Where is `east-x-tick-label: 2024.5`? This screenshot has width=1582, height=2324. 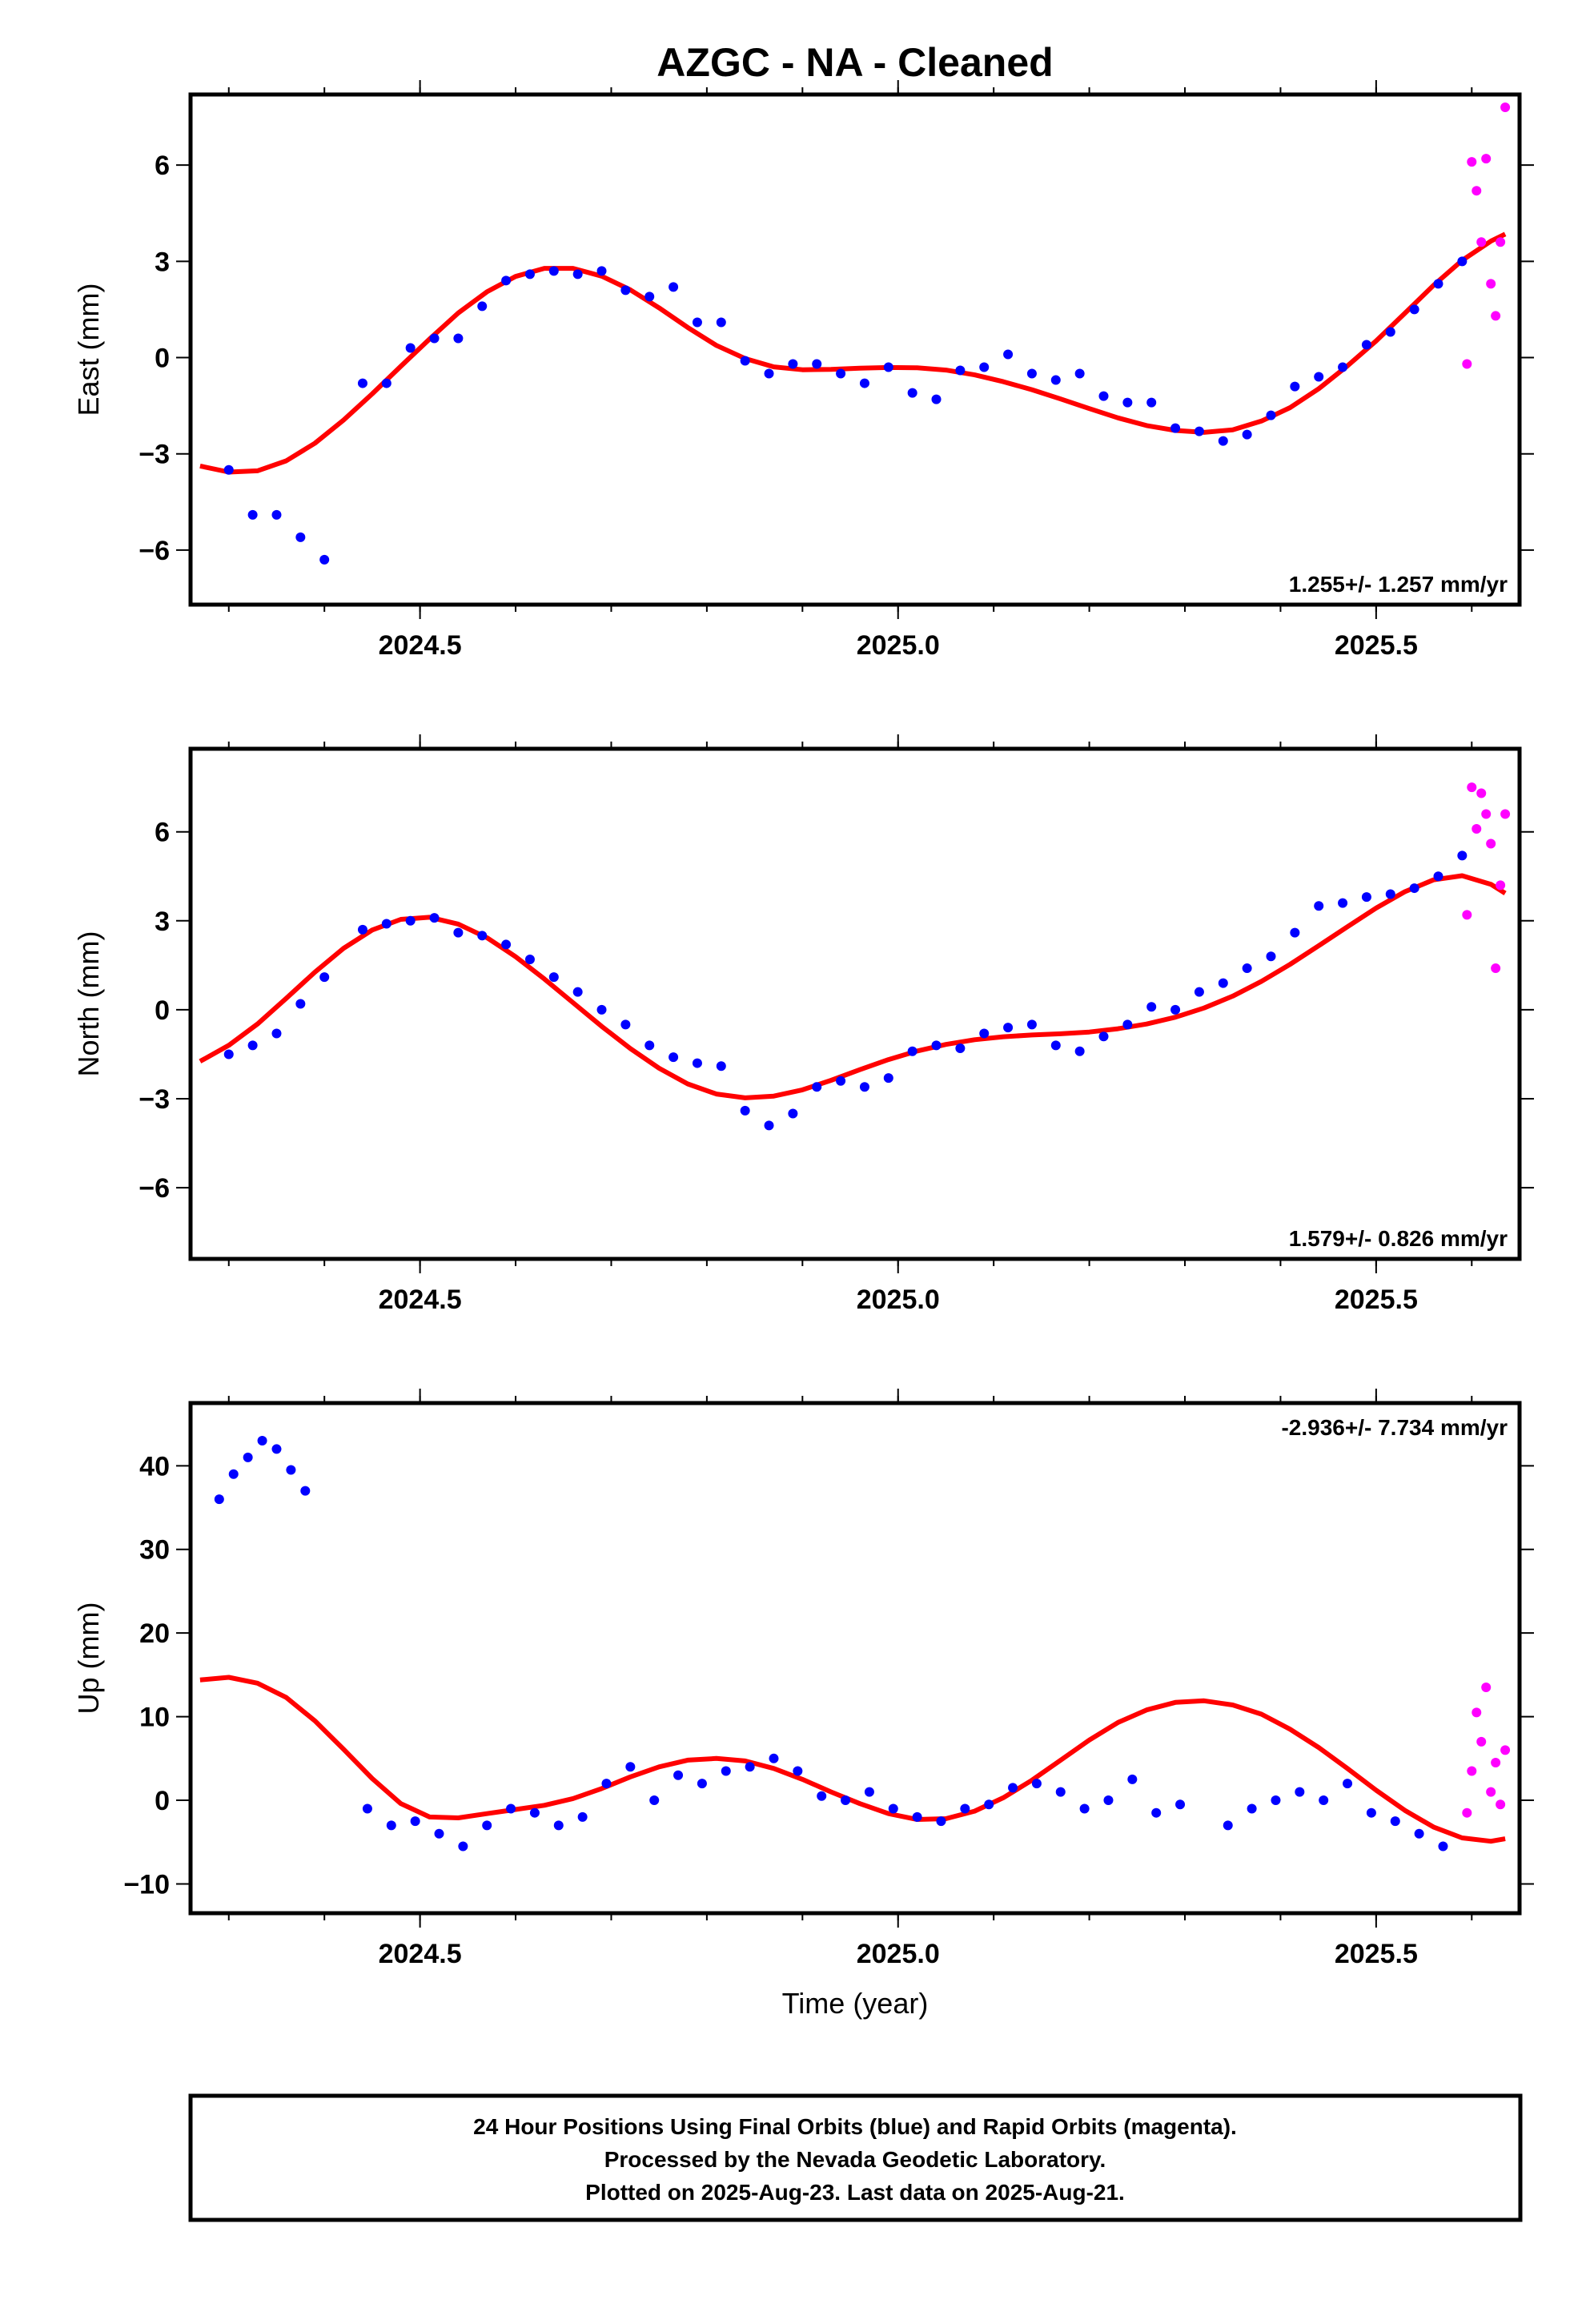 east-x-tick-label: 2024.5 is located at coordinates (420, 645).